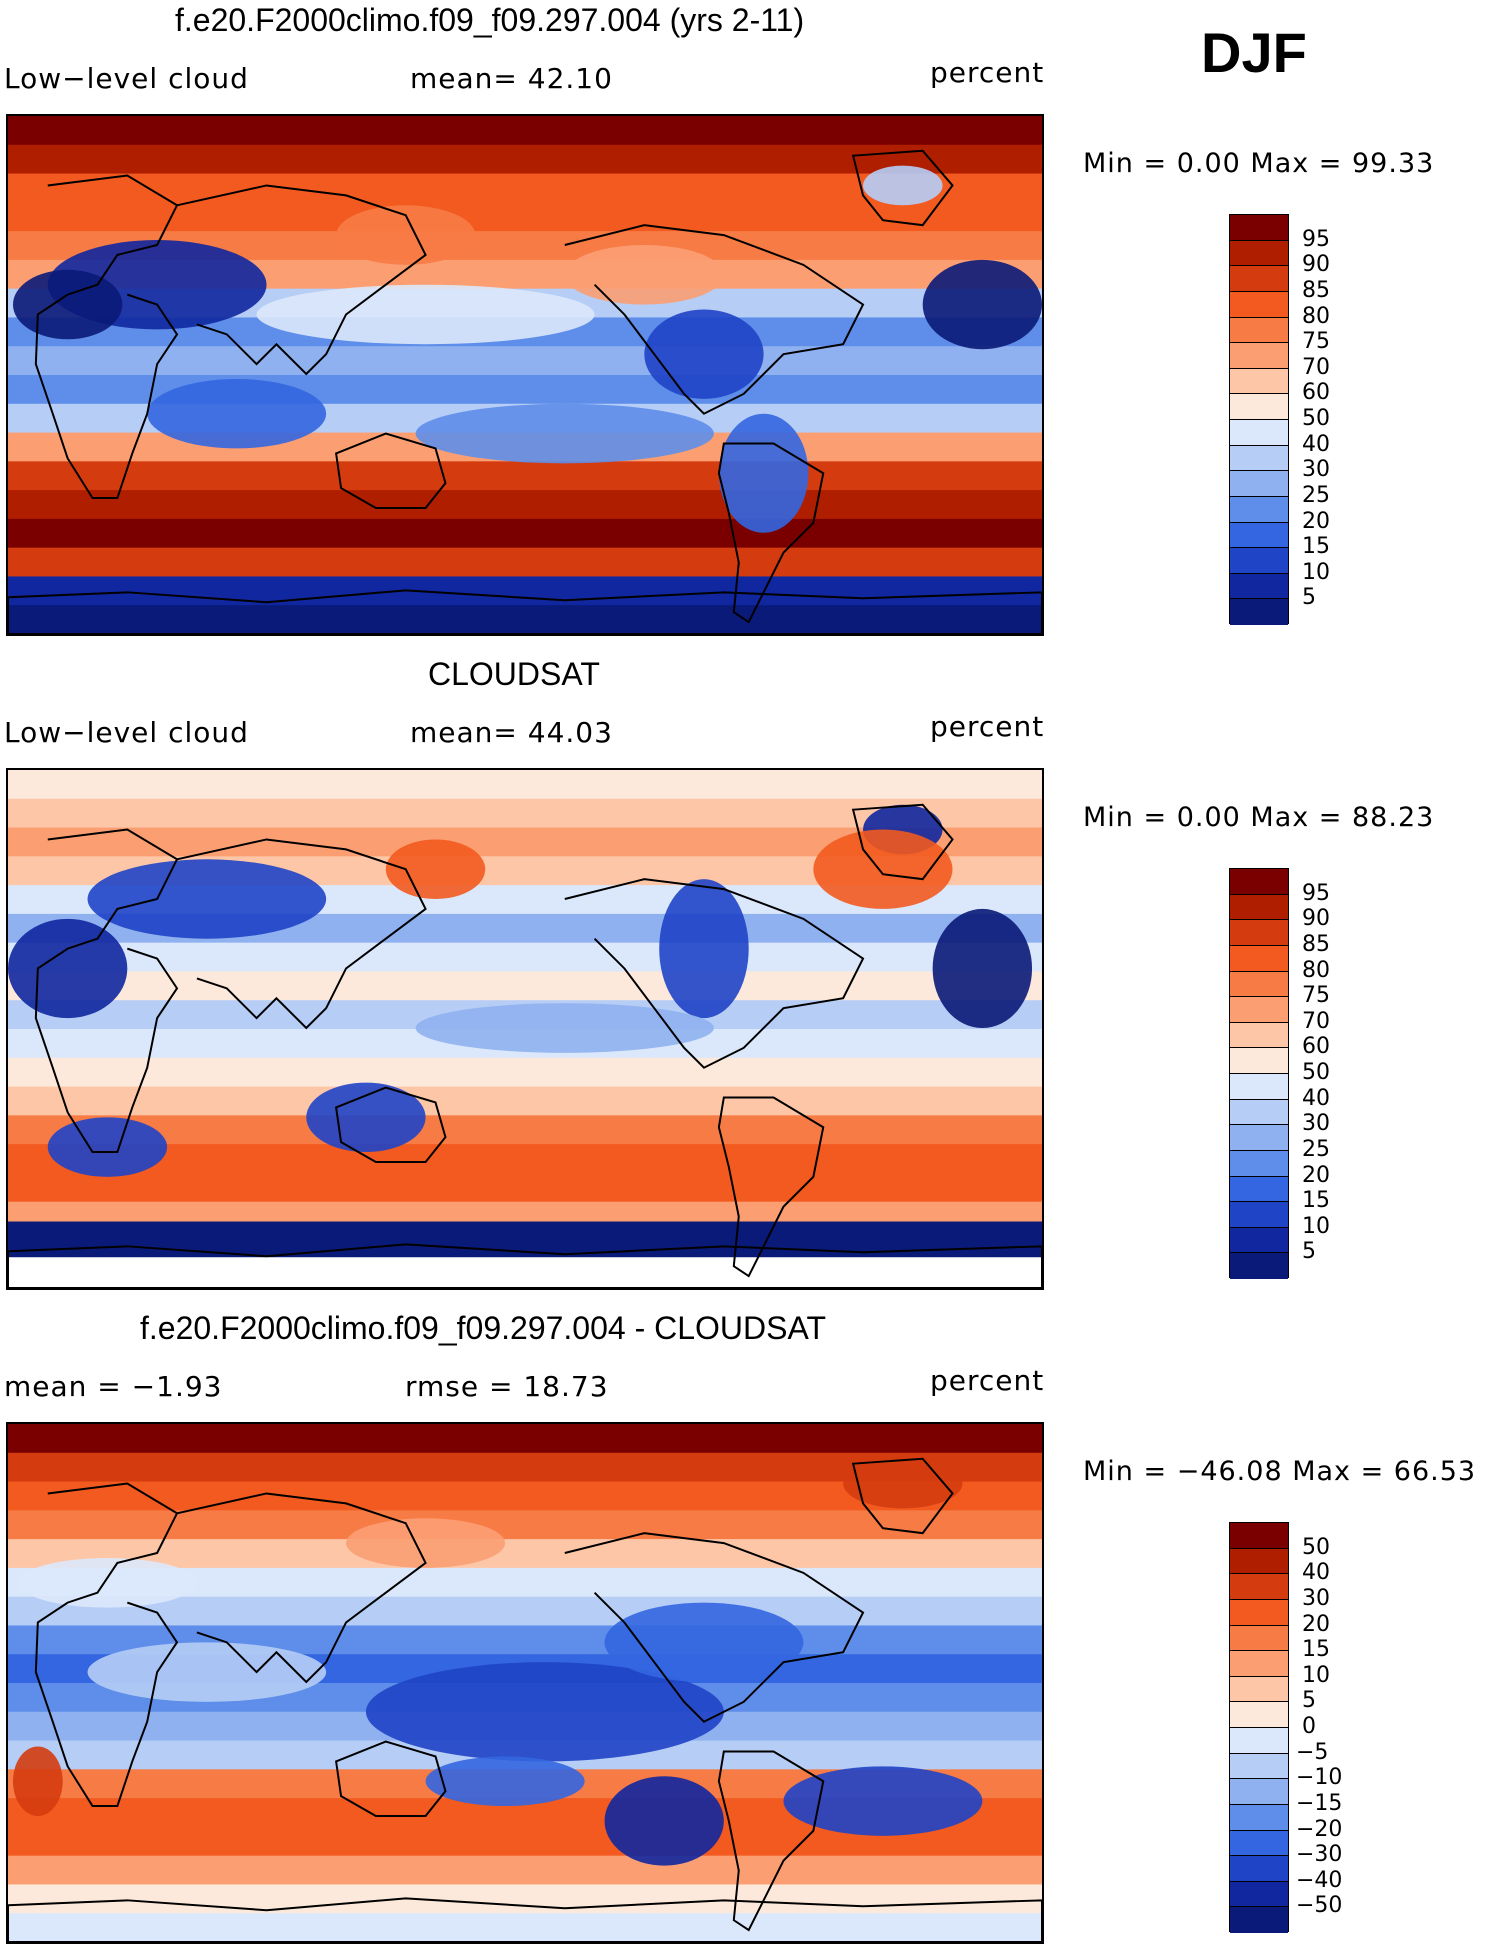  I want to click on panel1-variable-label: Low−level cloud, so click(126, 78).